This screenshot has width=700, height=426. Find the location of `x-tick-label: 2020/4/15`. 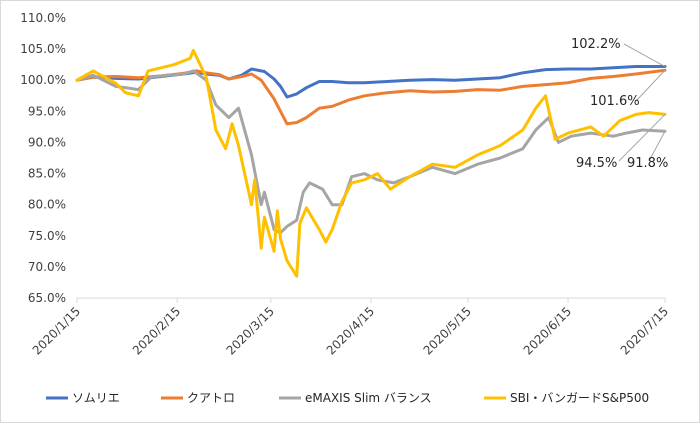

x-tick-label: 2020/4/15 is located at coordinates (350, 330).